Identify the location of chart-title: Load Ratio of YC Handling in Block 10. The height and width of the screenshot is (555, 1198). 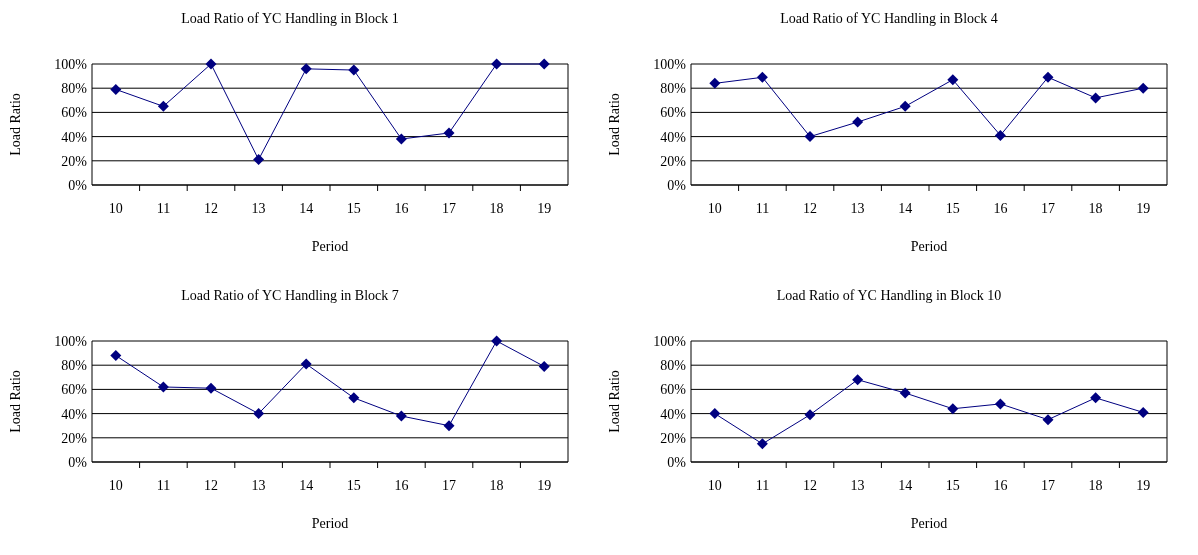
(889, 295).